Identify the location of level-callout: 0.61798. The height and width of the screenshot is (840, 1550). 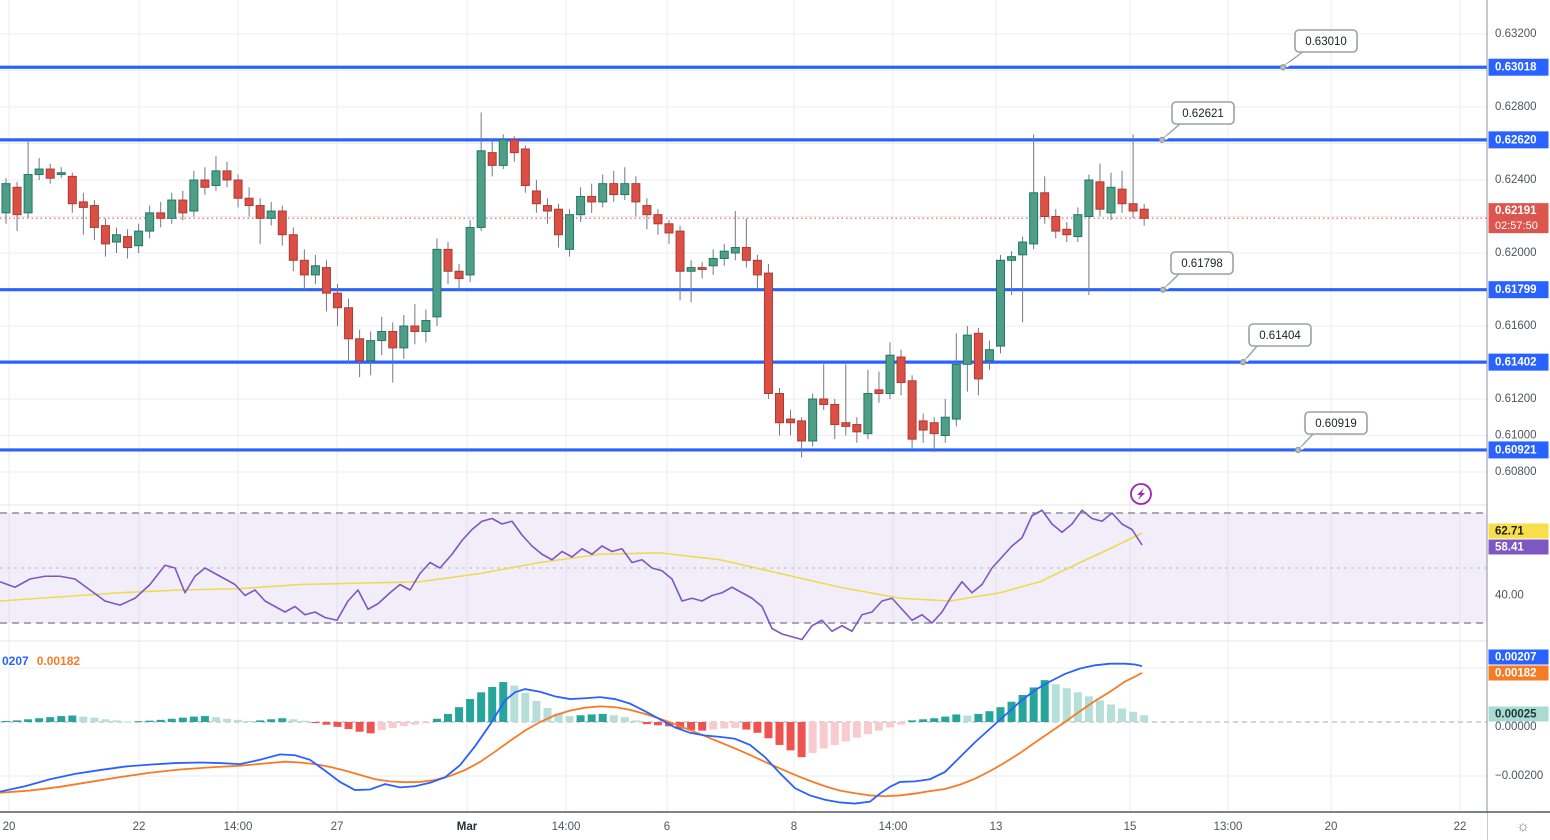
(1196, 272).